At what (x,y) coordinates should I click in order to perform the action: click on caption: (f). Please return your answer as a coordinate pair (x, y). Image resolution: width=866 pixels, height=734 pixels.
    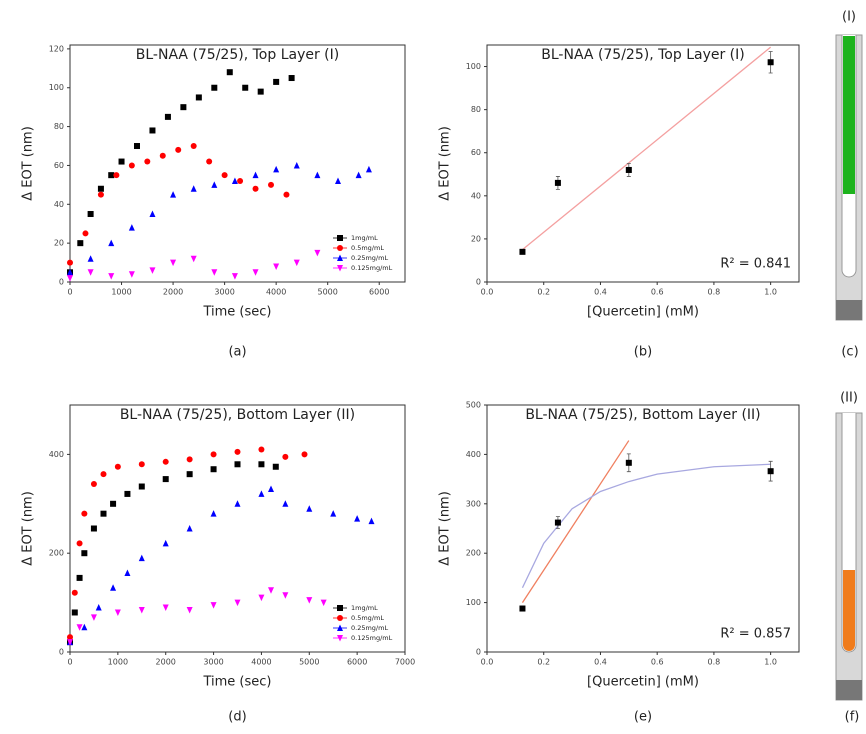
    Looking at the image, I should click on (852, 717).